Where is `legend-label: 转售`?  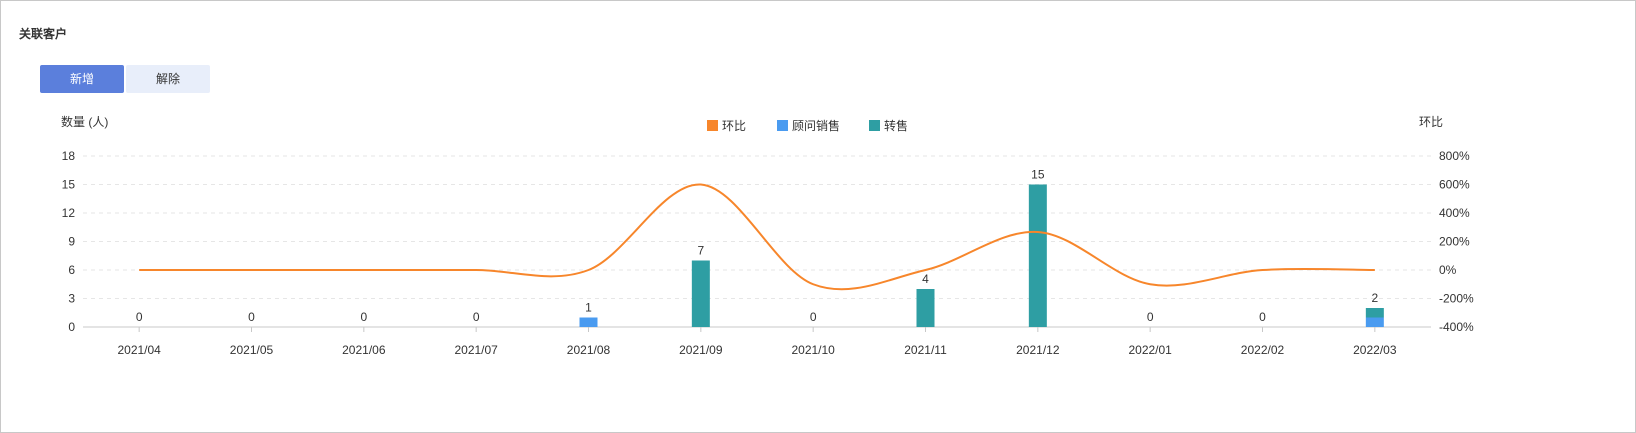
legend-label: 转售 is located at coordinates (896, 125).